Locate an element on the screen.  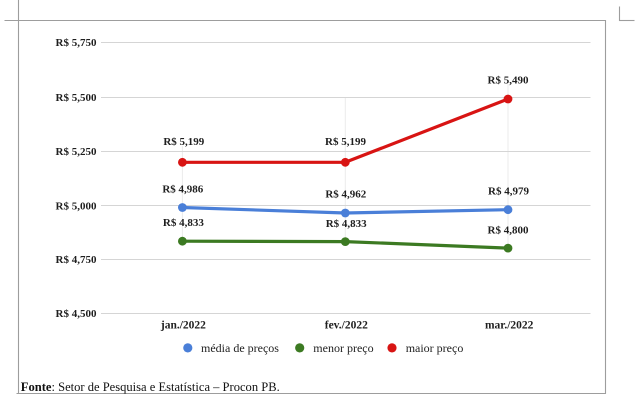
svg-text: R$ 4,800 is located at coordinates (508, 230).